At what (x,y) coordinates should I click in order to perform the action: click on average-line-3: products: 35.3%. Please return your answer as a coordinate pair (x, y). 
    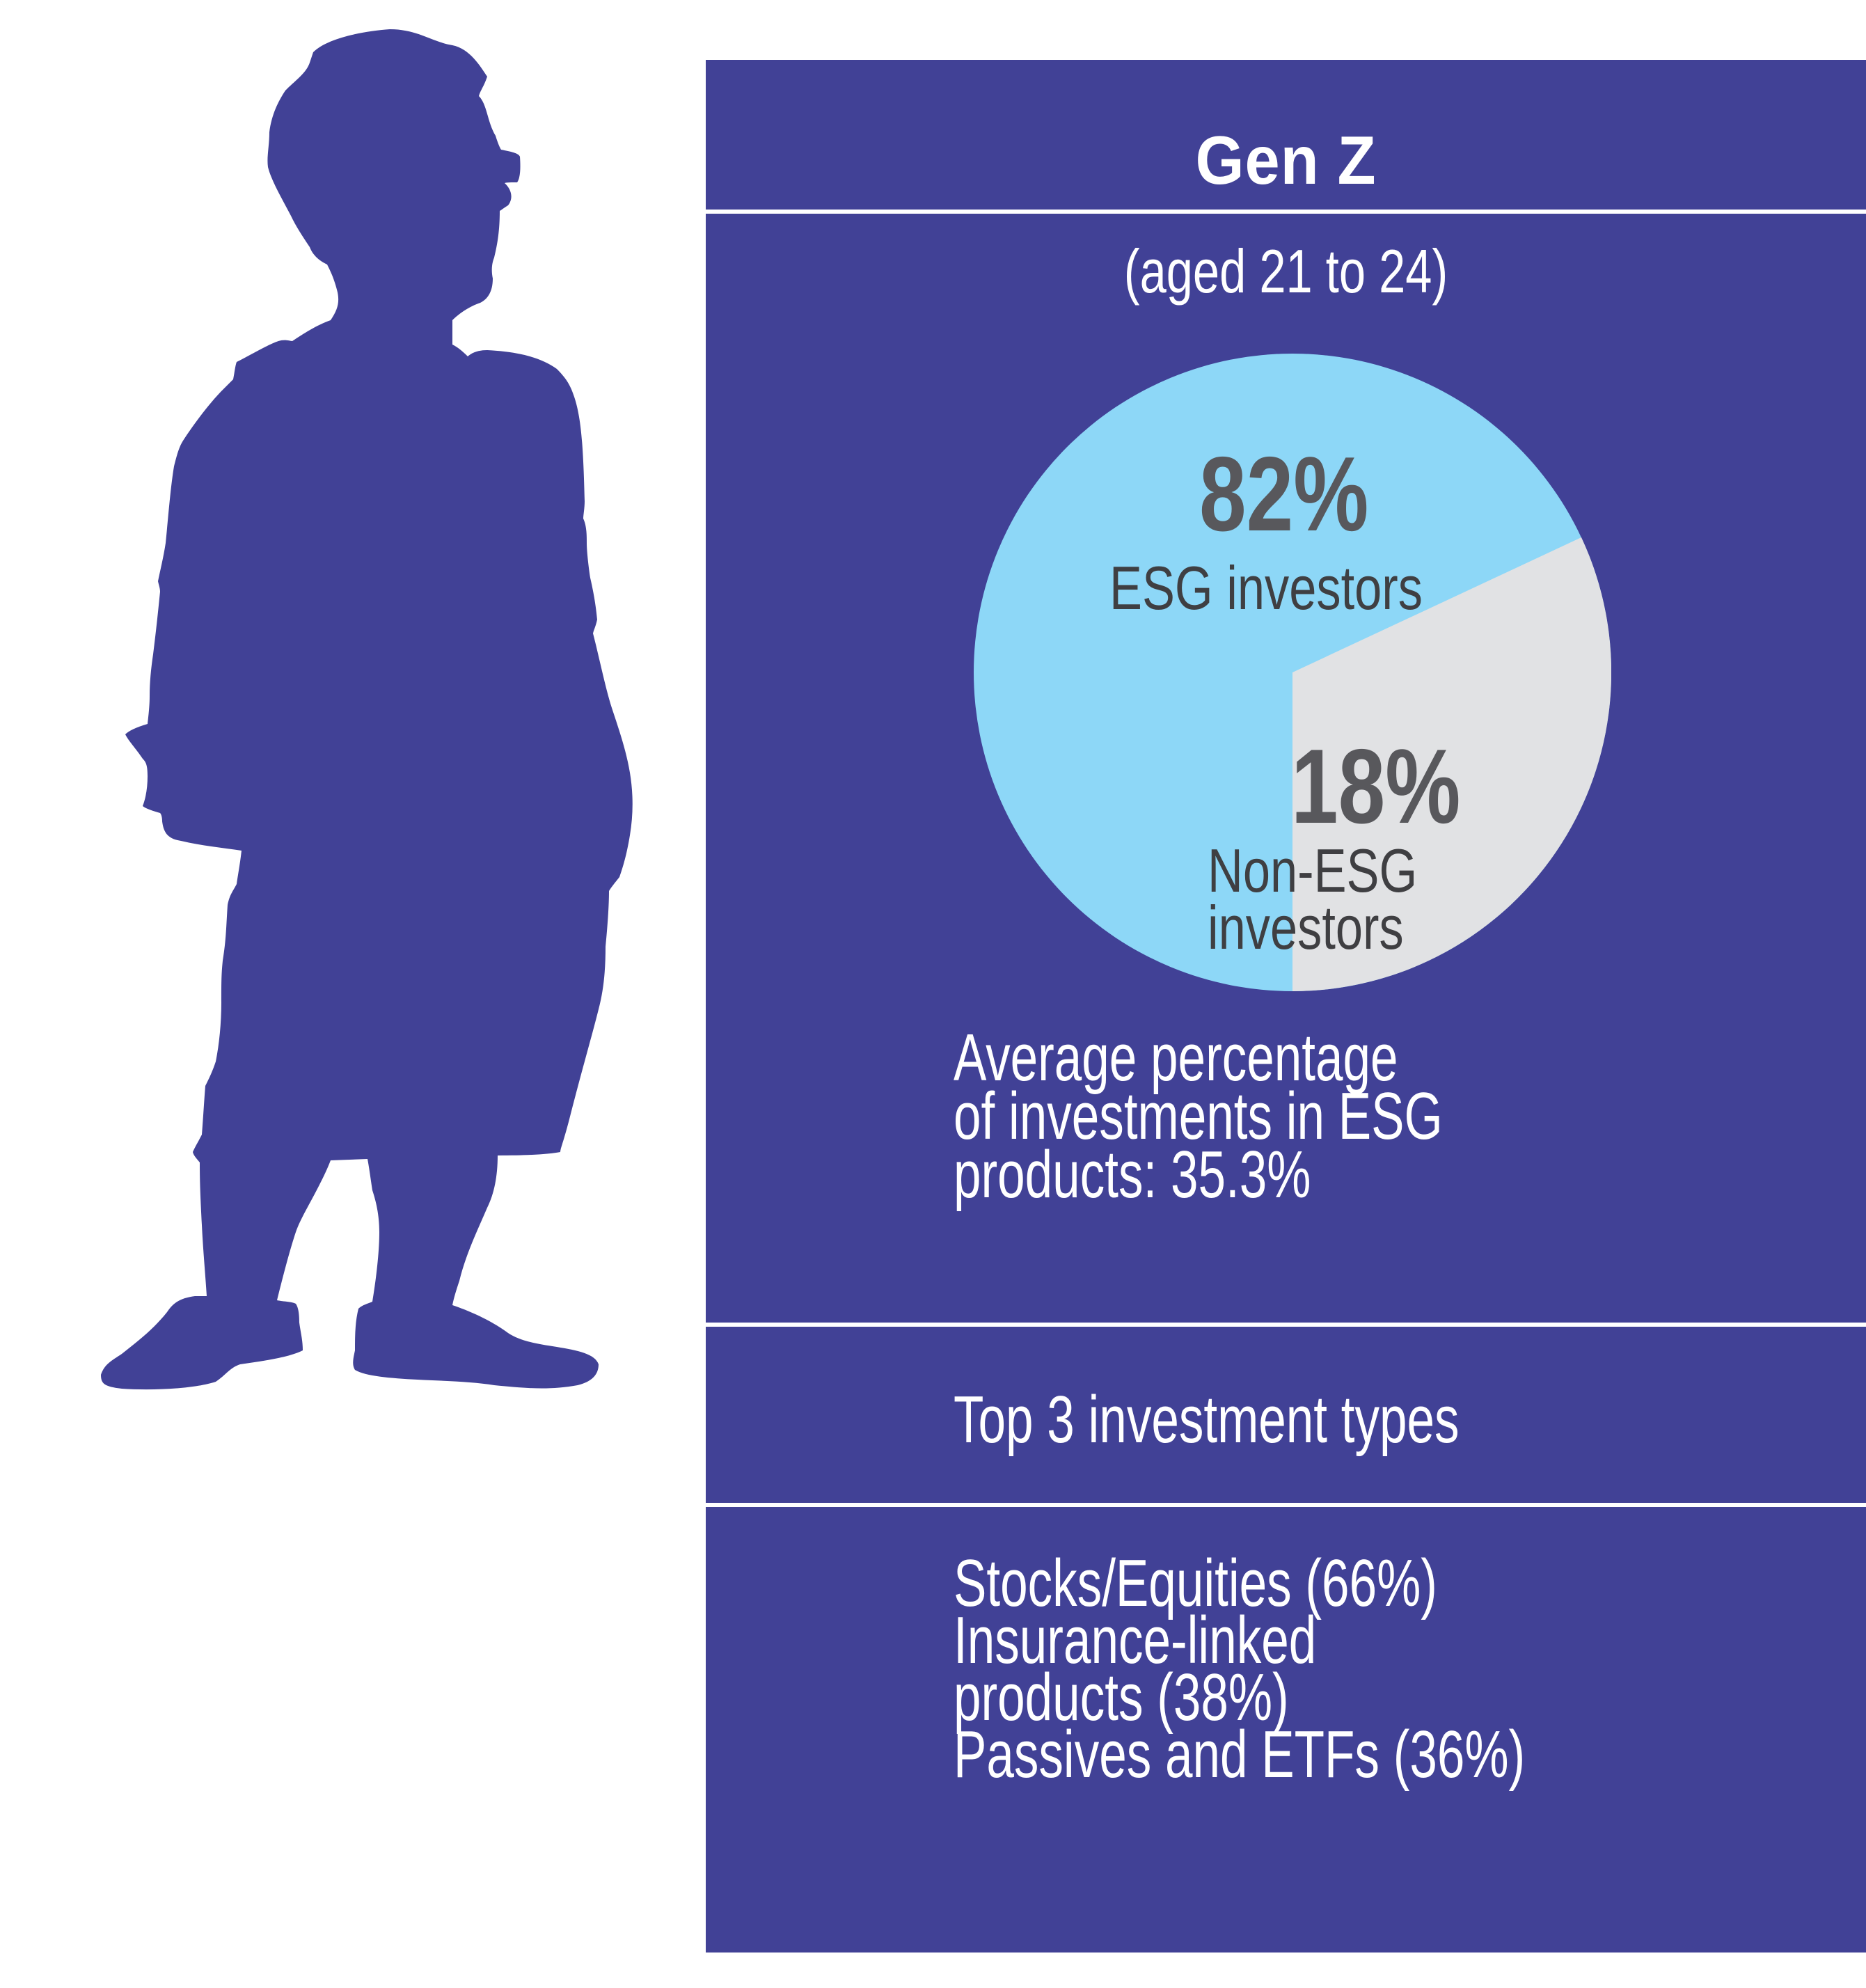
    Looking at the image, I should click on (1133, 1174).